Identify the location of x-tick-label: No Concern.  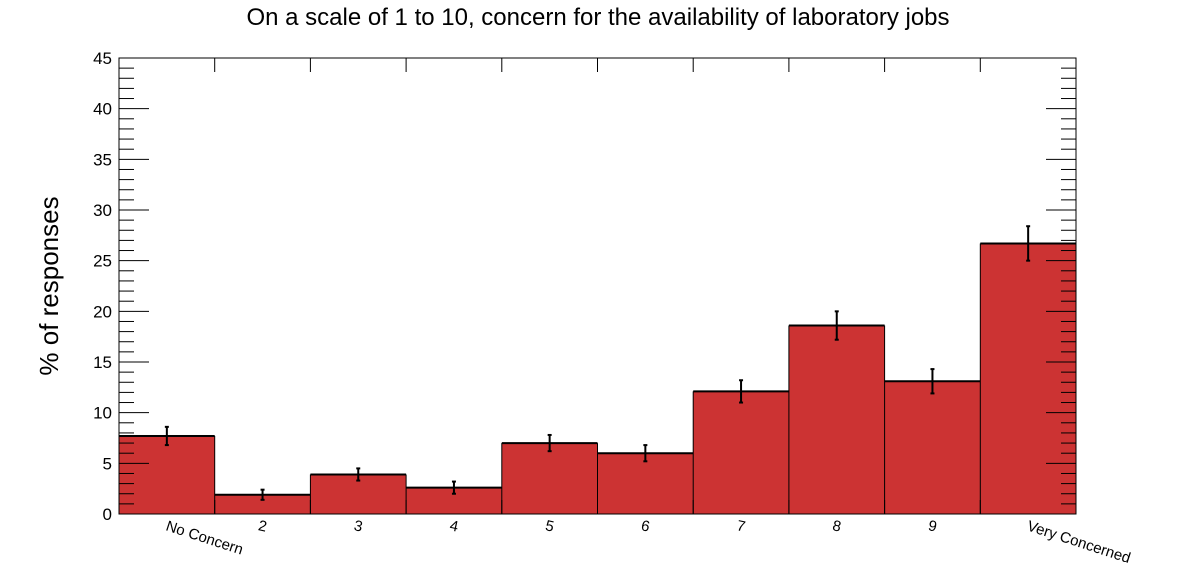
(204, 538).